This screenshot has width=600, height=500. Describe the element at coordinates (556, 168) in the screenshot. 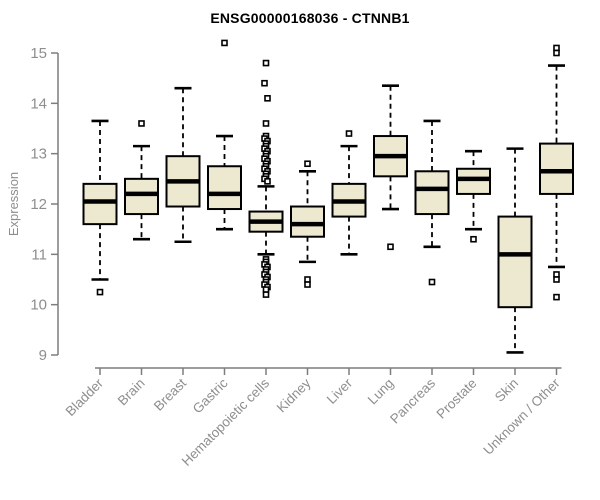

I see `box-unknown-other` at that location.